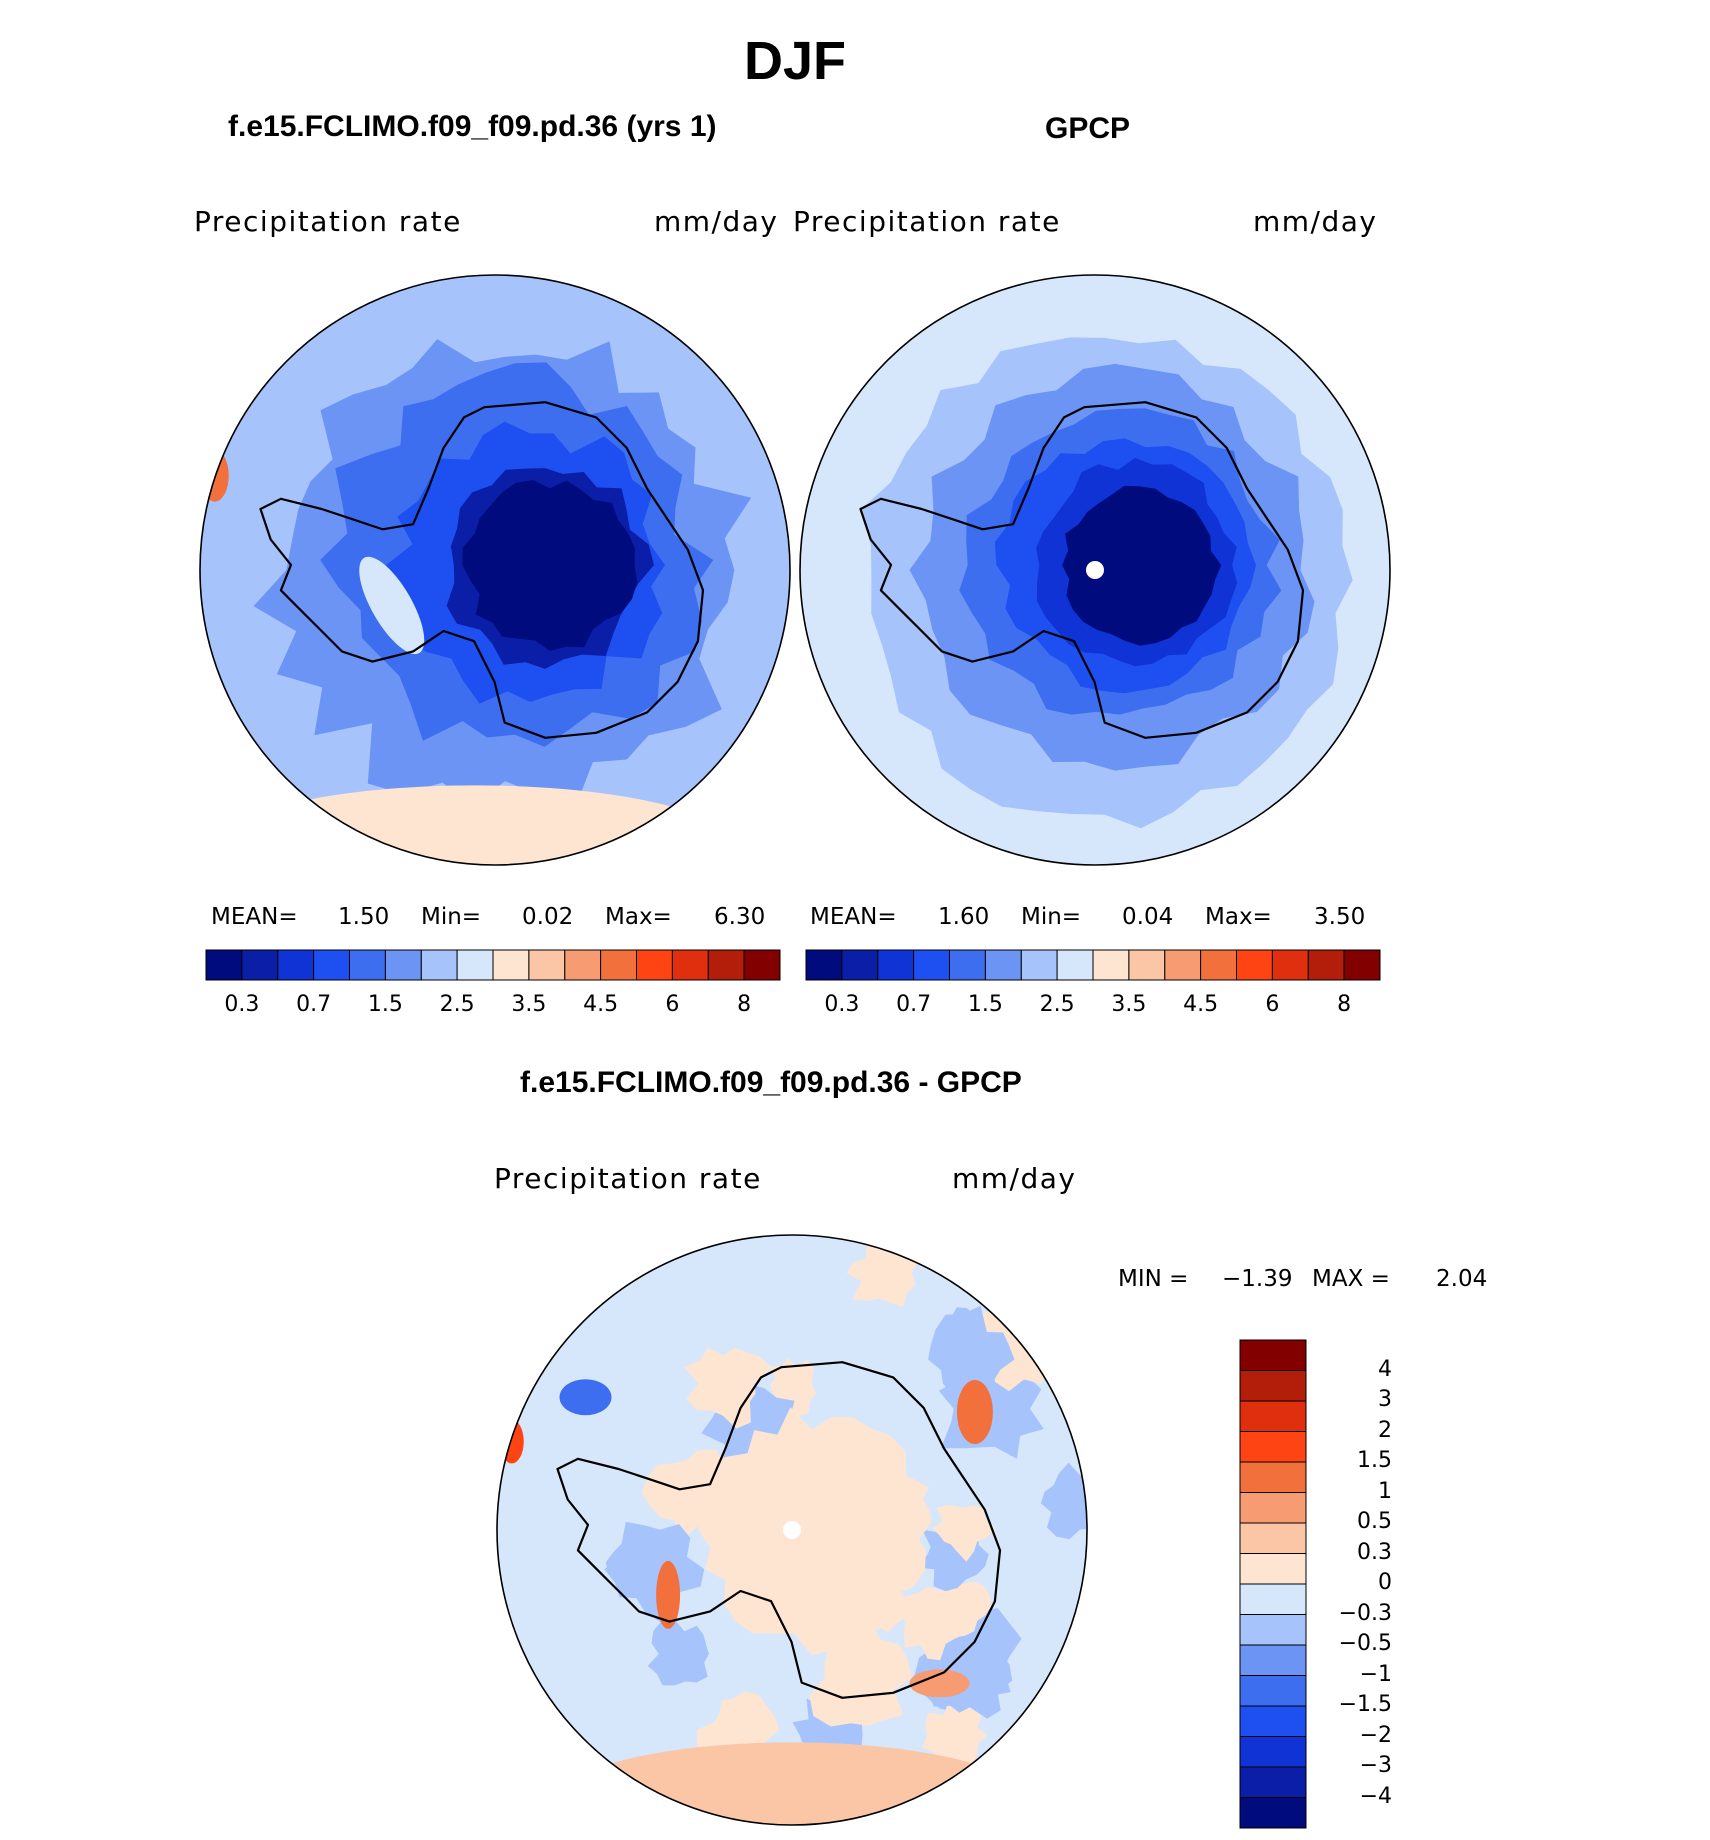 The image size is (1710, 1840). Describe the element at coordinates (1374, 1521) in the screenshot. I see `colorbar3-tick-label: 0.5` at that location.